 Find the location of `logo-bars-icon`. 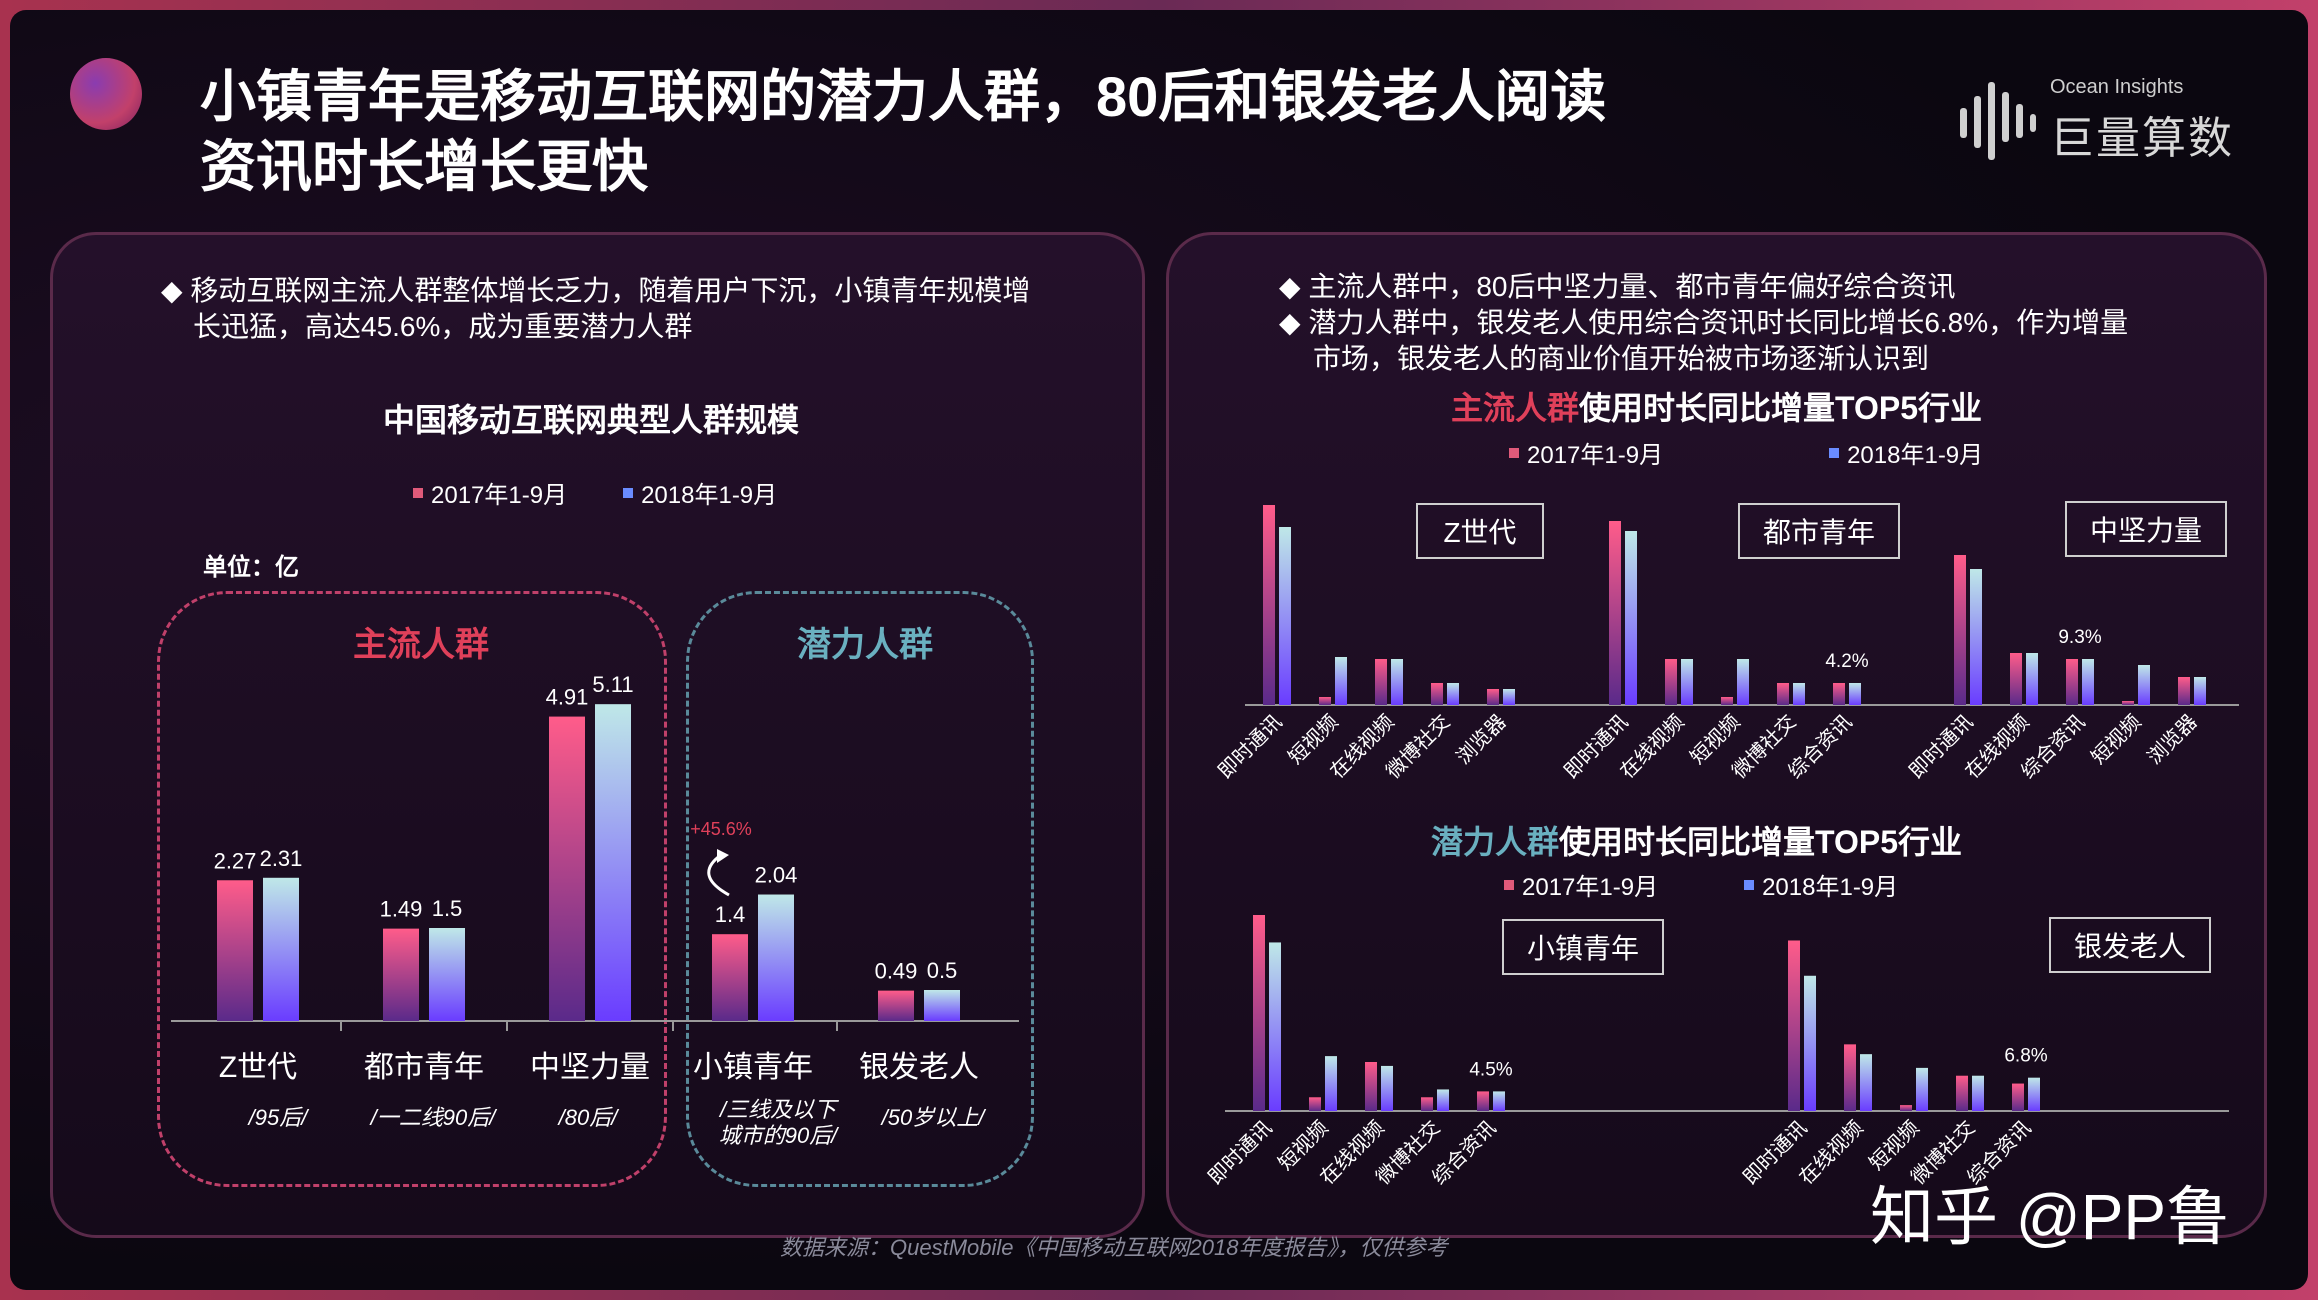

logo-bars-icon is located at coordinates (1998, 121).